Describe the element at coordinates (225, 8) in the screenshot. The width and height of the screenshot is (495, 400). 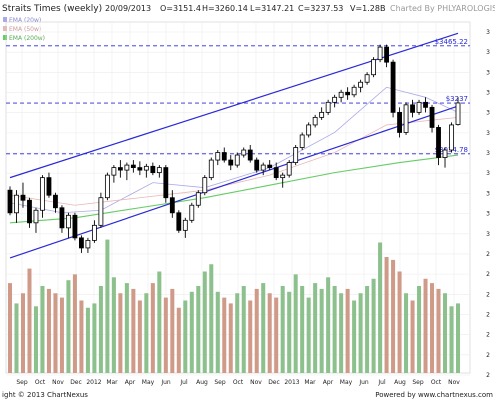
I see `header-high: H=3260.14` at that location.